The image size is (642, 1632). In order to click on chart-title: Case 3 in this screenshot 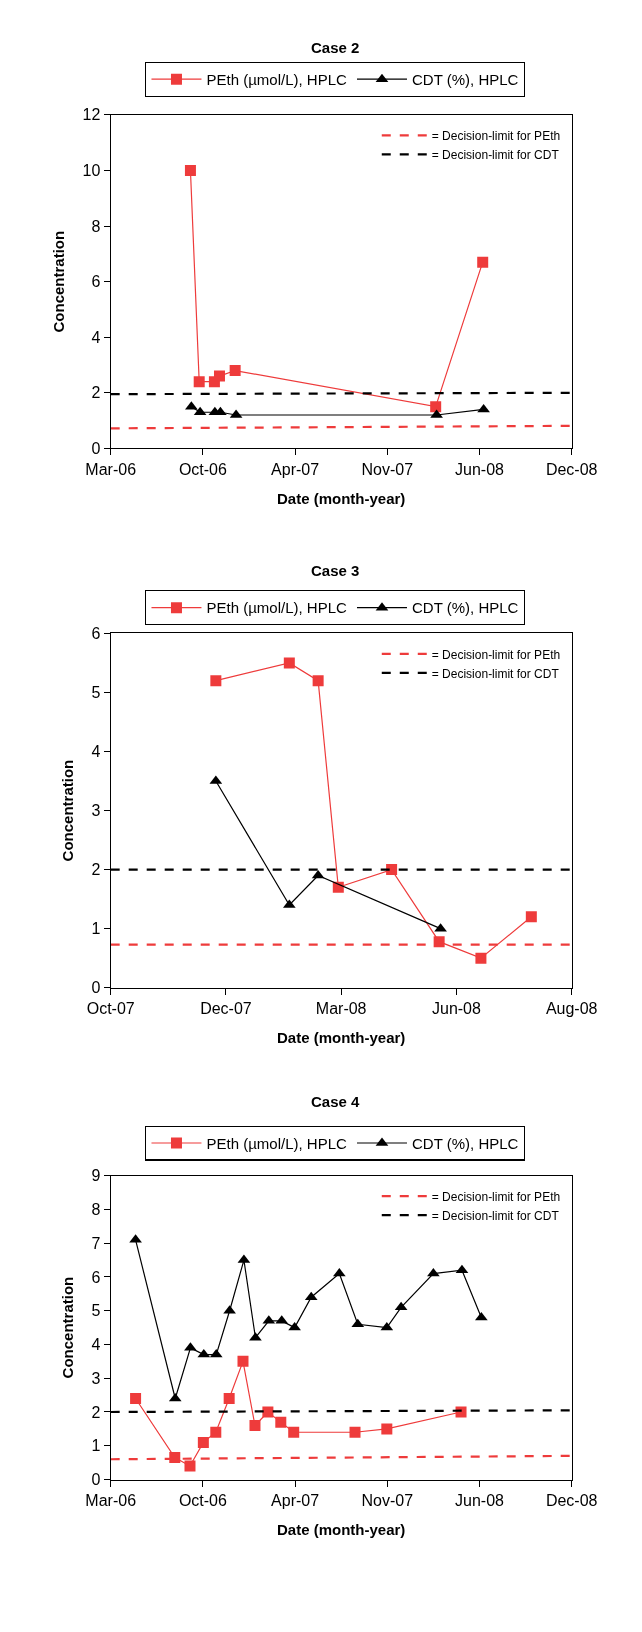, I will do `click(335, 570)`.